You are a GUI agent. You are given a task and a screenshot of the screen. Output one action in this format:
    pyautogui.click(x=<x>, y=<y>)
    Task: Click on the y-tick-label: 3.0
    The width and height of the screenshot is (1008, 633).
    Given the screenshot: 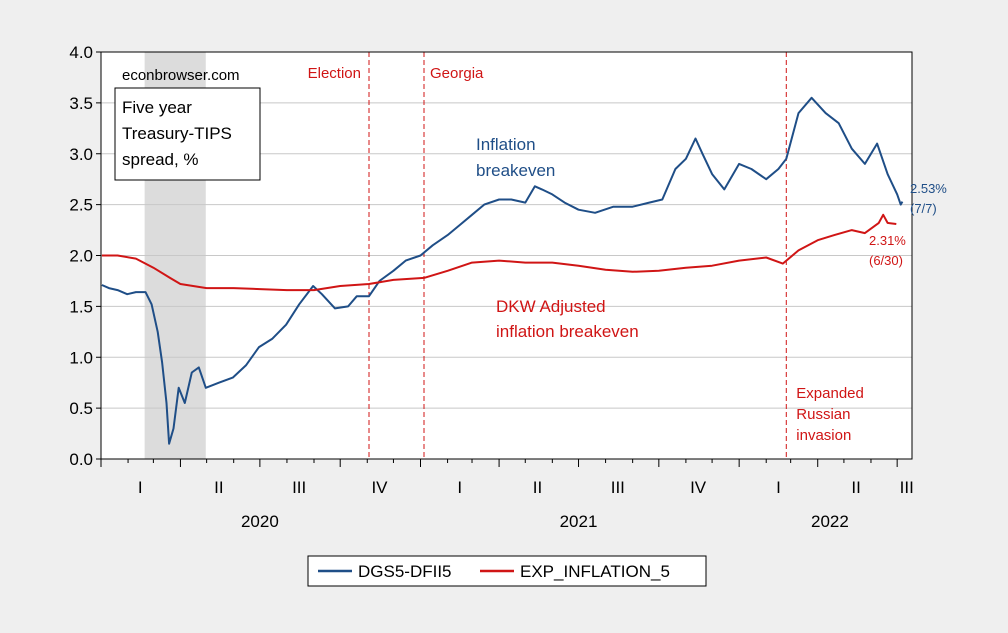 What is the action you would take?
    pyautogui.click(x=81, y=154)
    